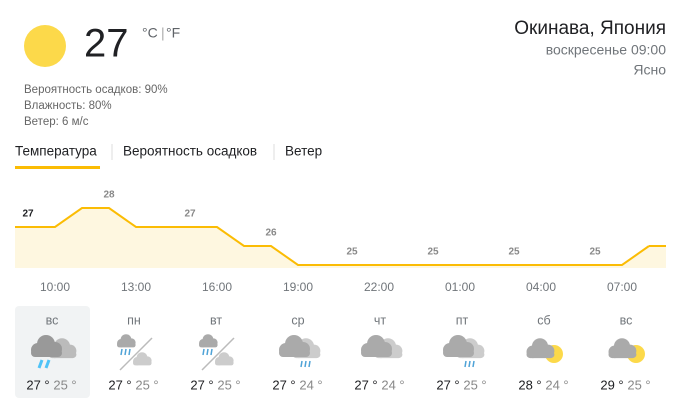 The height and width of the screenshot is (402, 676). What do you see at coordinates (298, 287) in the screenshot?
I see `x-tick-label: 19:00` at bounding box center [298, 287].